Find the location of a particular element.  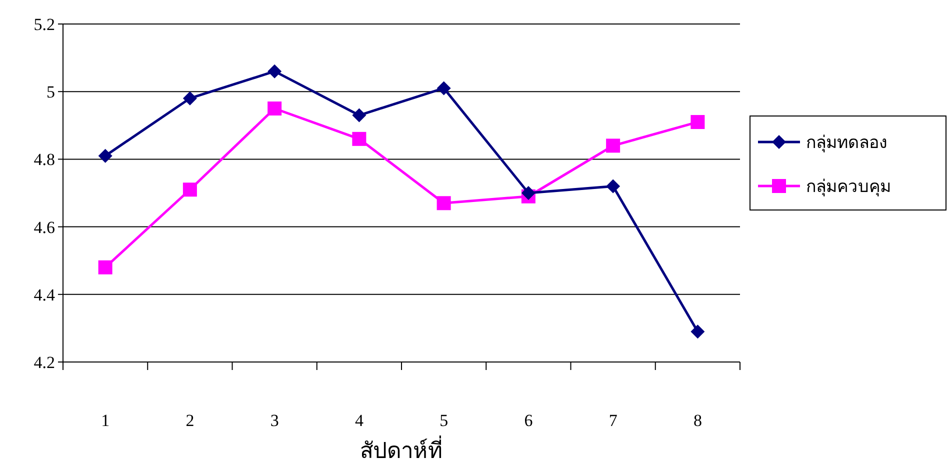

x-tick-label: 1 is located at coordinates (105, 420).